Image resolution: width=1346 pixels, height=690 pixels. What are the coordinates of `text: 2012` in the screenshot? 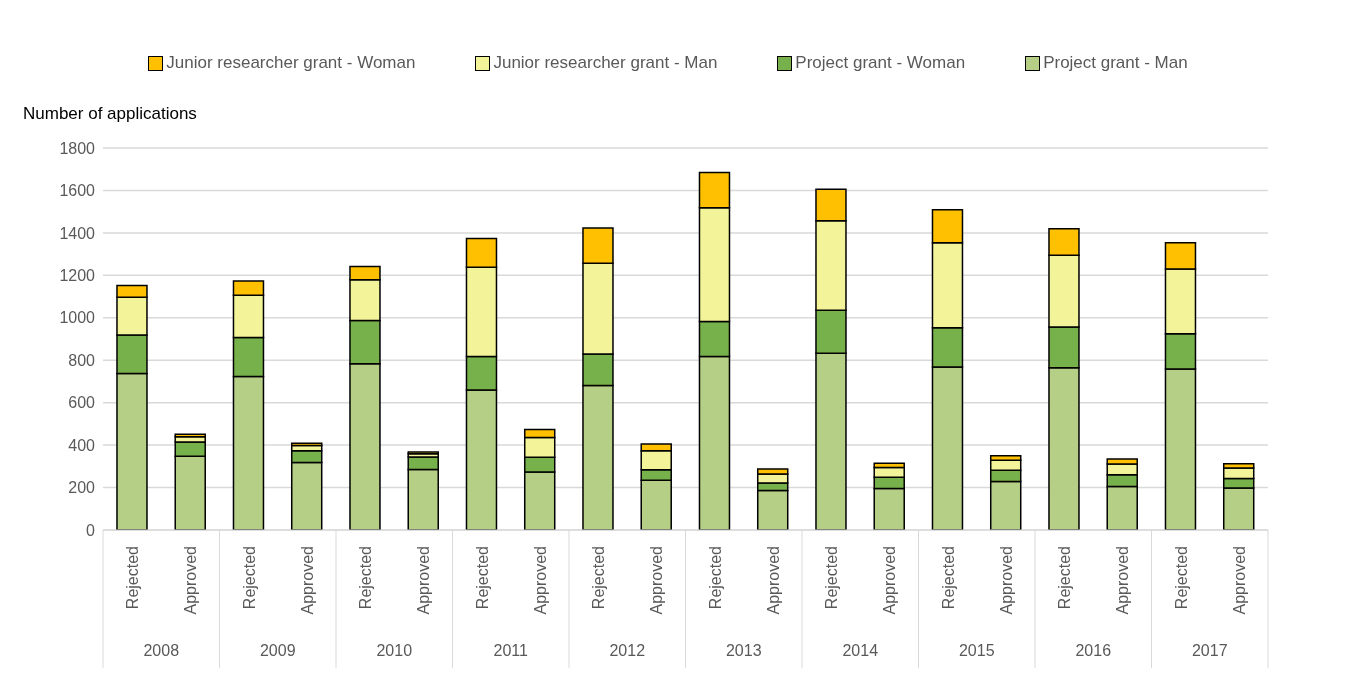 It's located at (627, 650).